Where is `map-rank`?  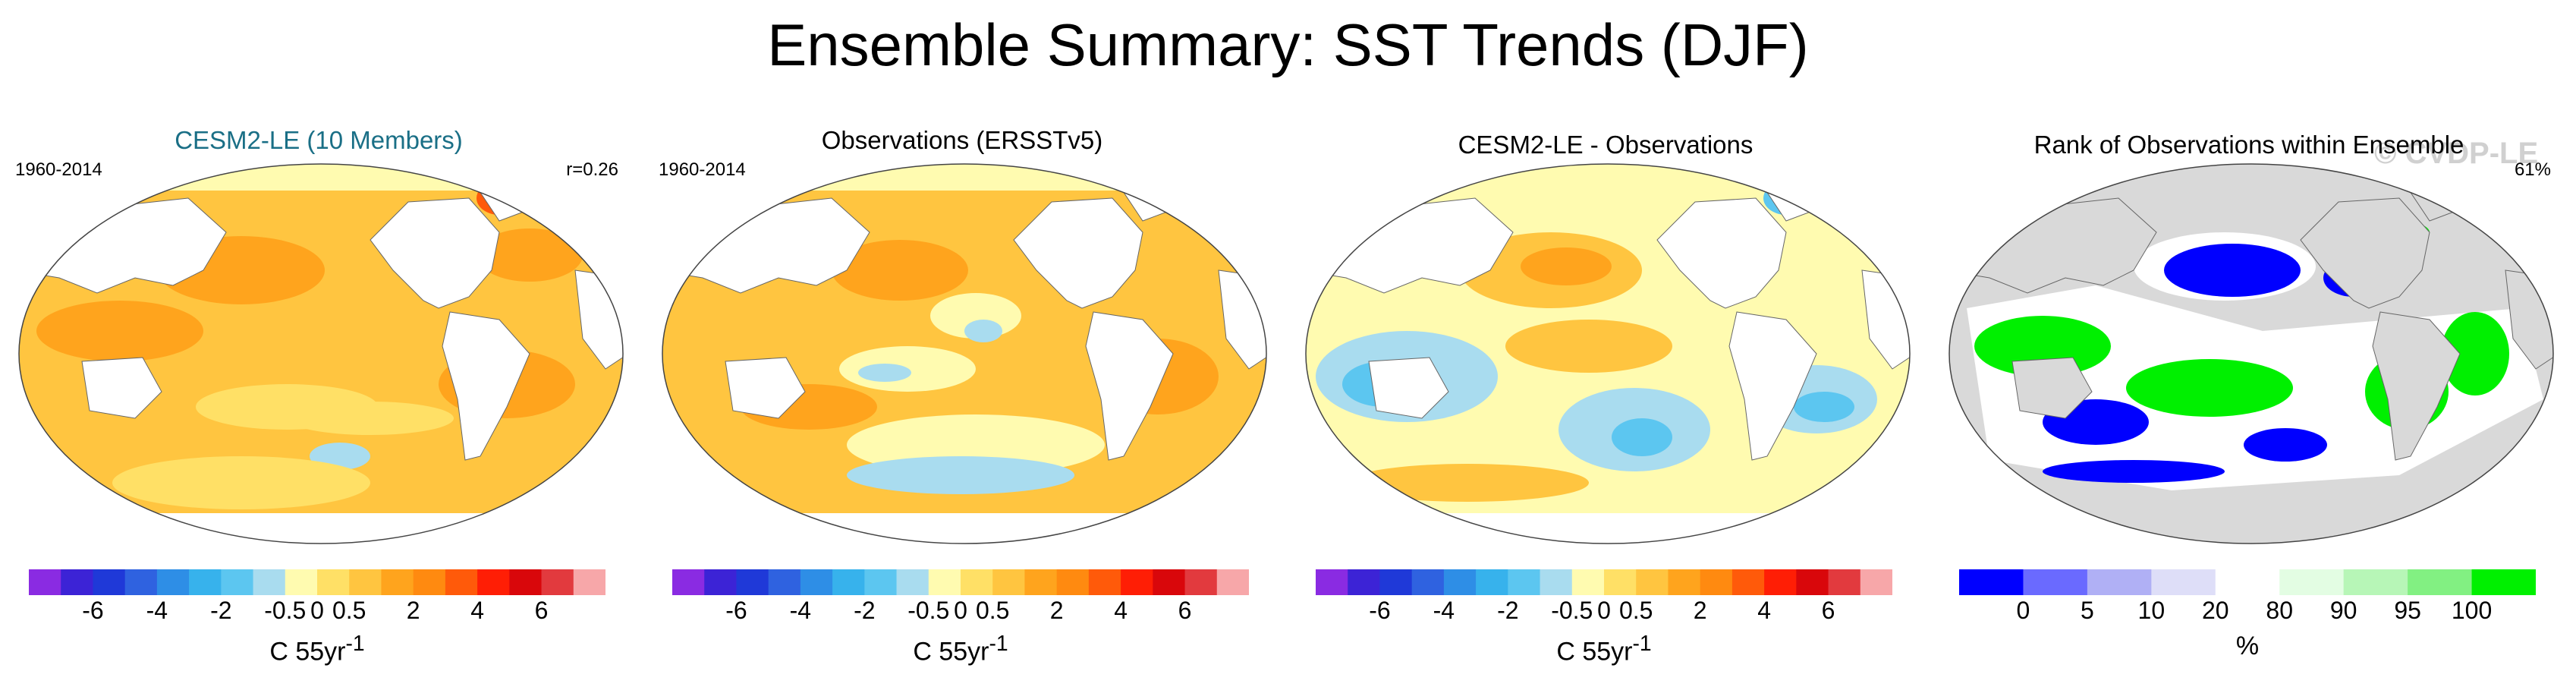
map-rank is located at coordinates (2251, 353).